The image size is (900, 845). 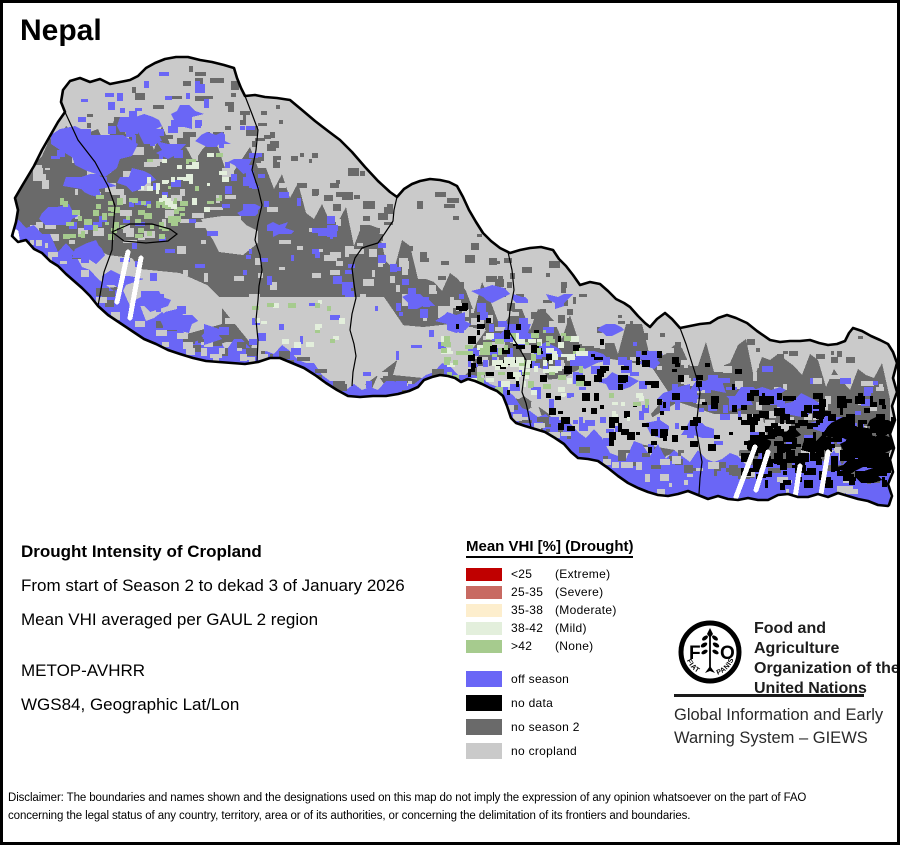 What do you see at coordinates (586, 610) in the screenshot?
I see `legend-label: (Moderate)` at bounding box center [586, 610].